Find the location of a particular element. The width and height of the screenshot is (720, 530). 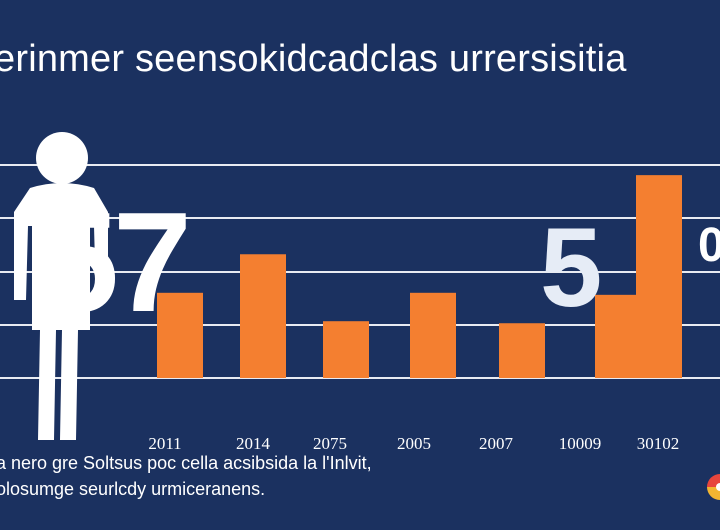

x-tick-label: 2014 is located at coordinates (253, 443).